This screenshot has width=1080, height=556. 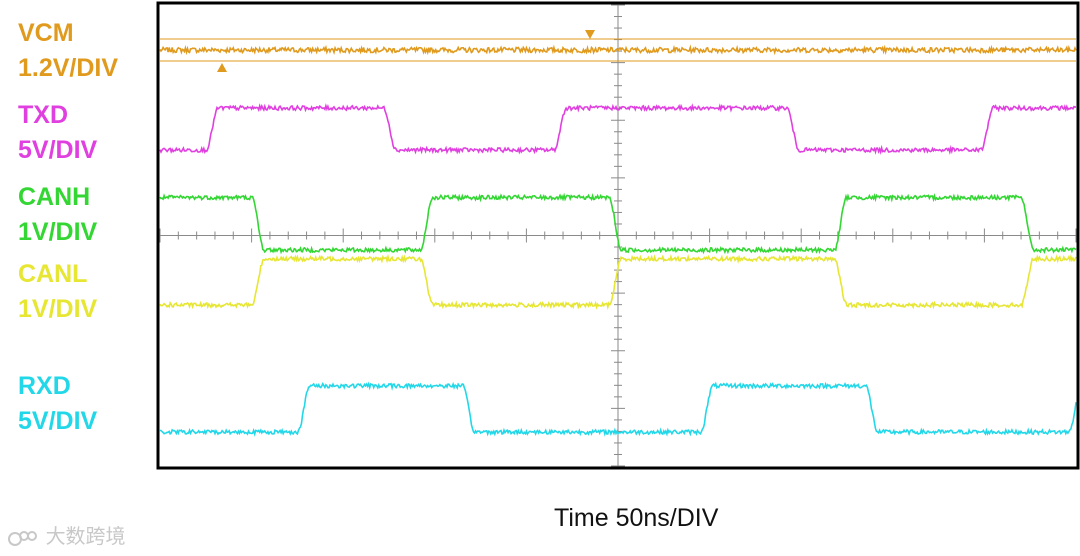 I want to click on timebase-label: Time 50ns/DIV, so click(x=636, y=518).